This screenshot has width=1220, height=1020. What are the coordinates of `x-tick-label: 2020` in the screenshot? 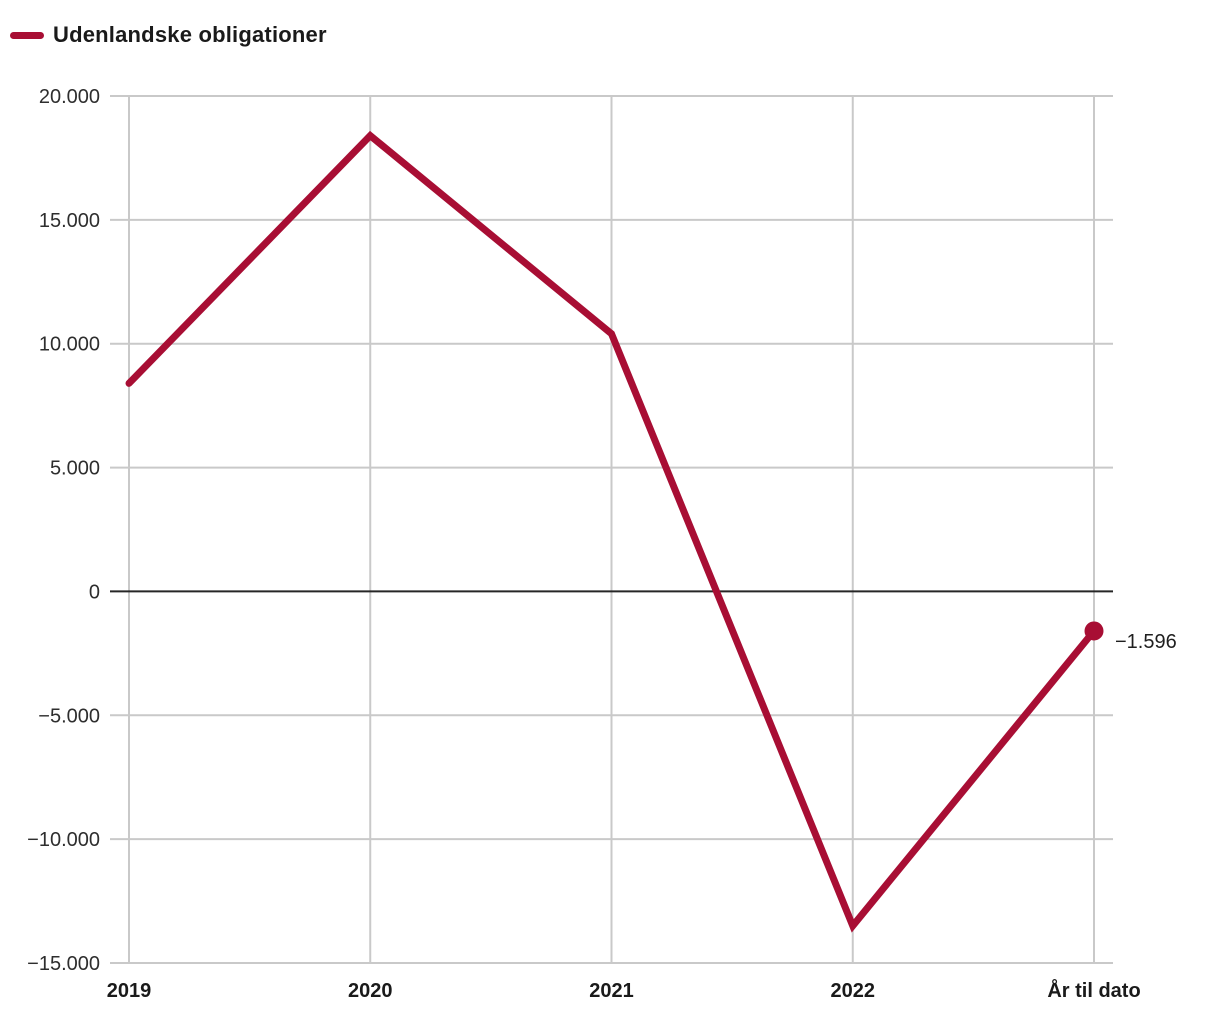 It's located at (370, 991).